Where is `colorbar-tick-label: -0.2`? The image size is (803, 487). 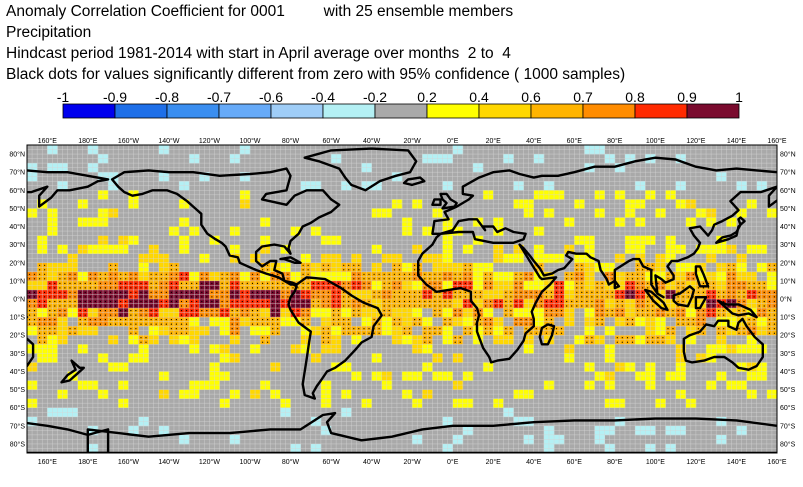 colorbar-tick-label: -0.2 is located at coordinates (375, 98).